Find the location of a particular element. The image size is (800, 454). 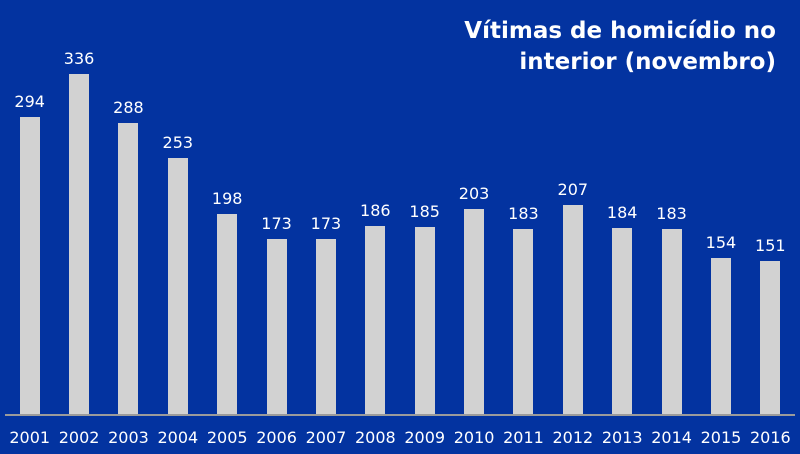

value-label-2009: 185 is located at coordinates (424, 211).